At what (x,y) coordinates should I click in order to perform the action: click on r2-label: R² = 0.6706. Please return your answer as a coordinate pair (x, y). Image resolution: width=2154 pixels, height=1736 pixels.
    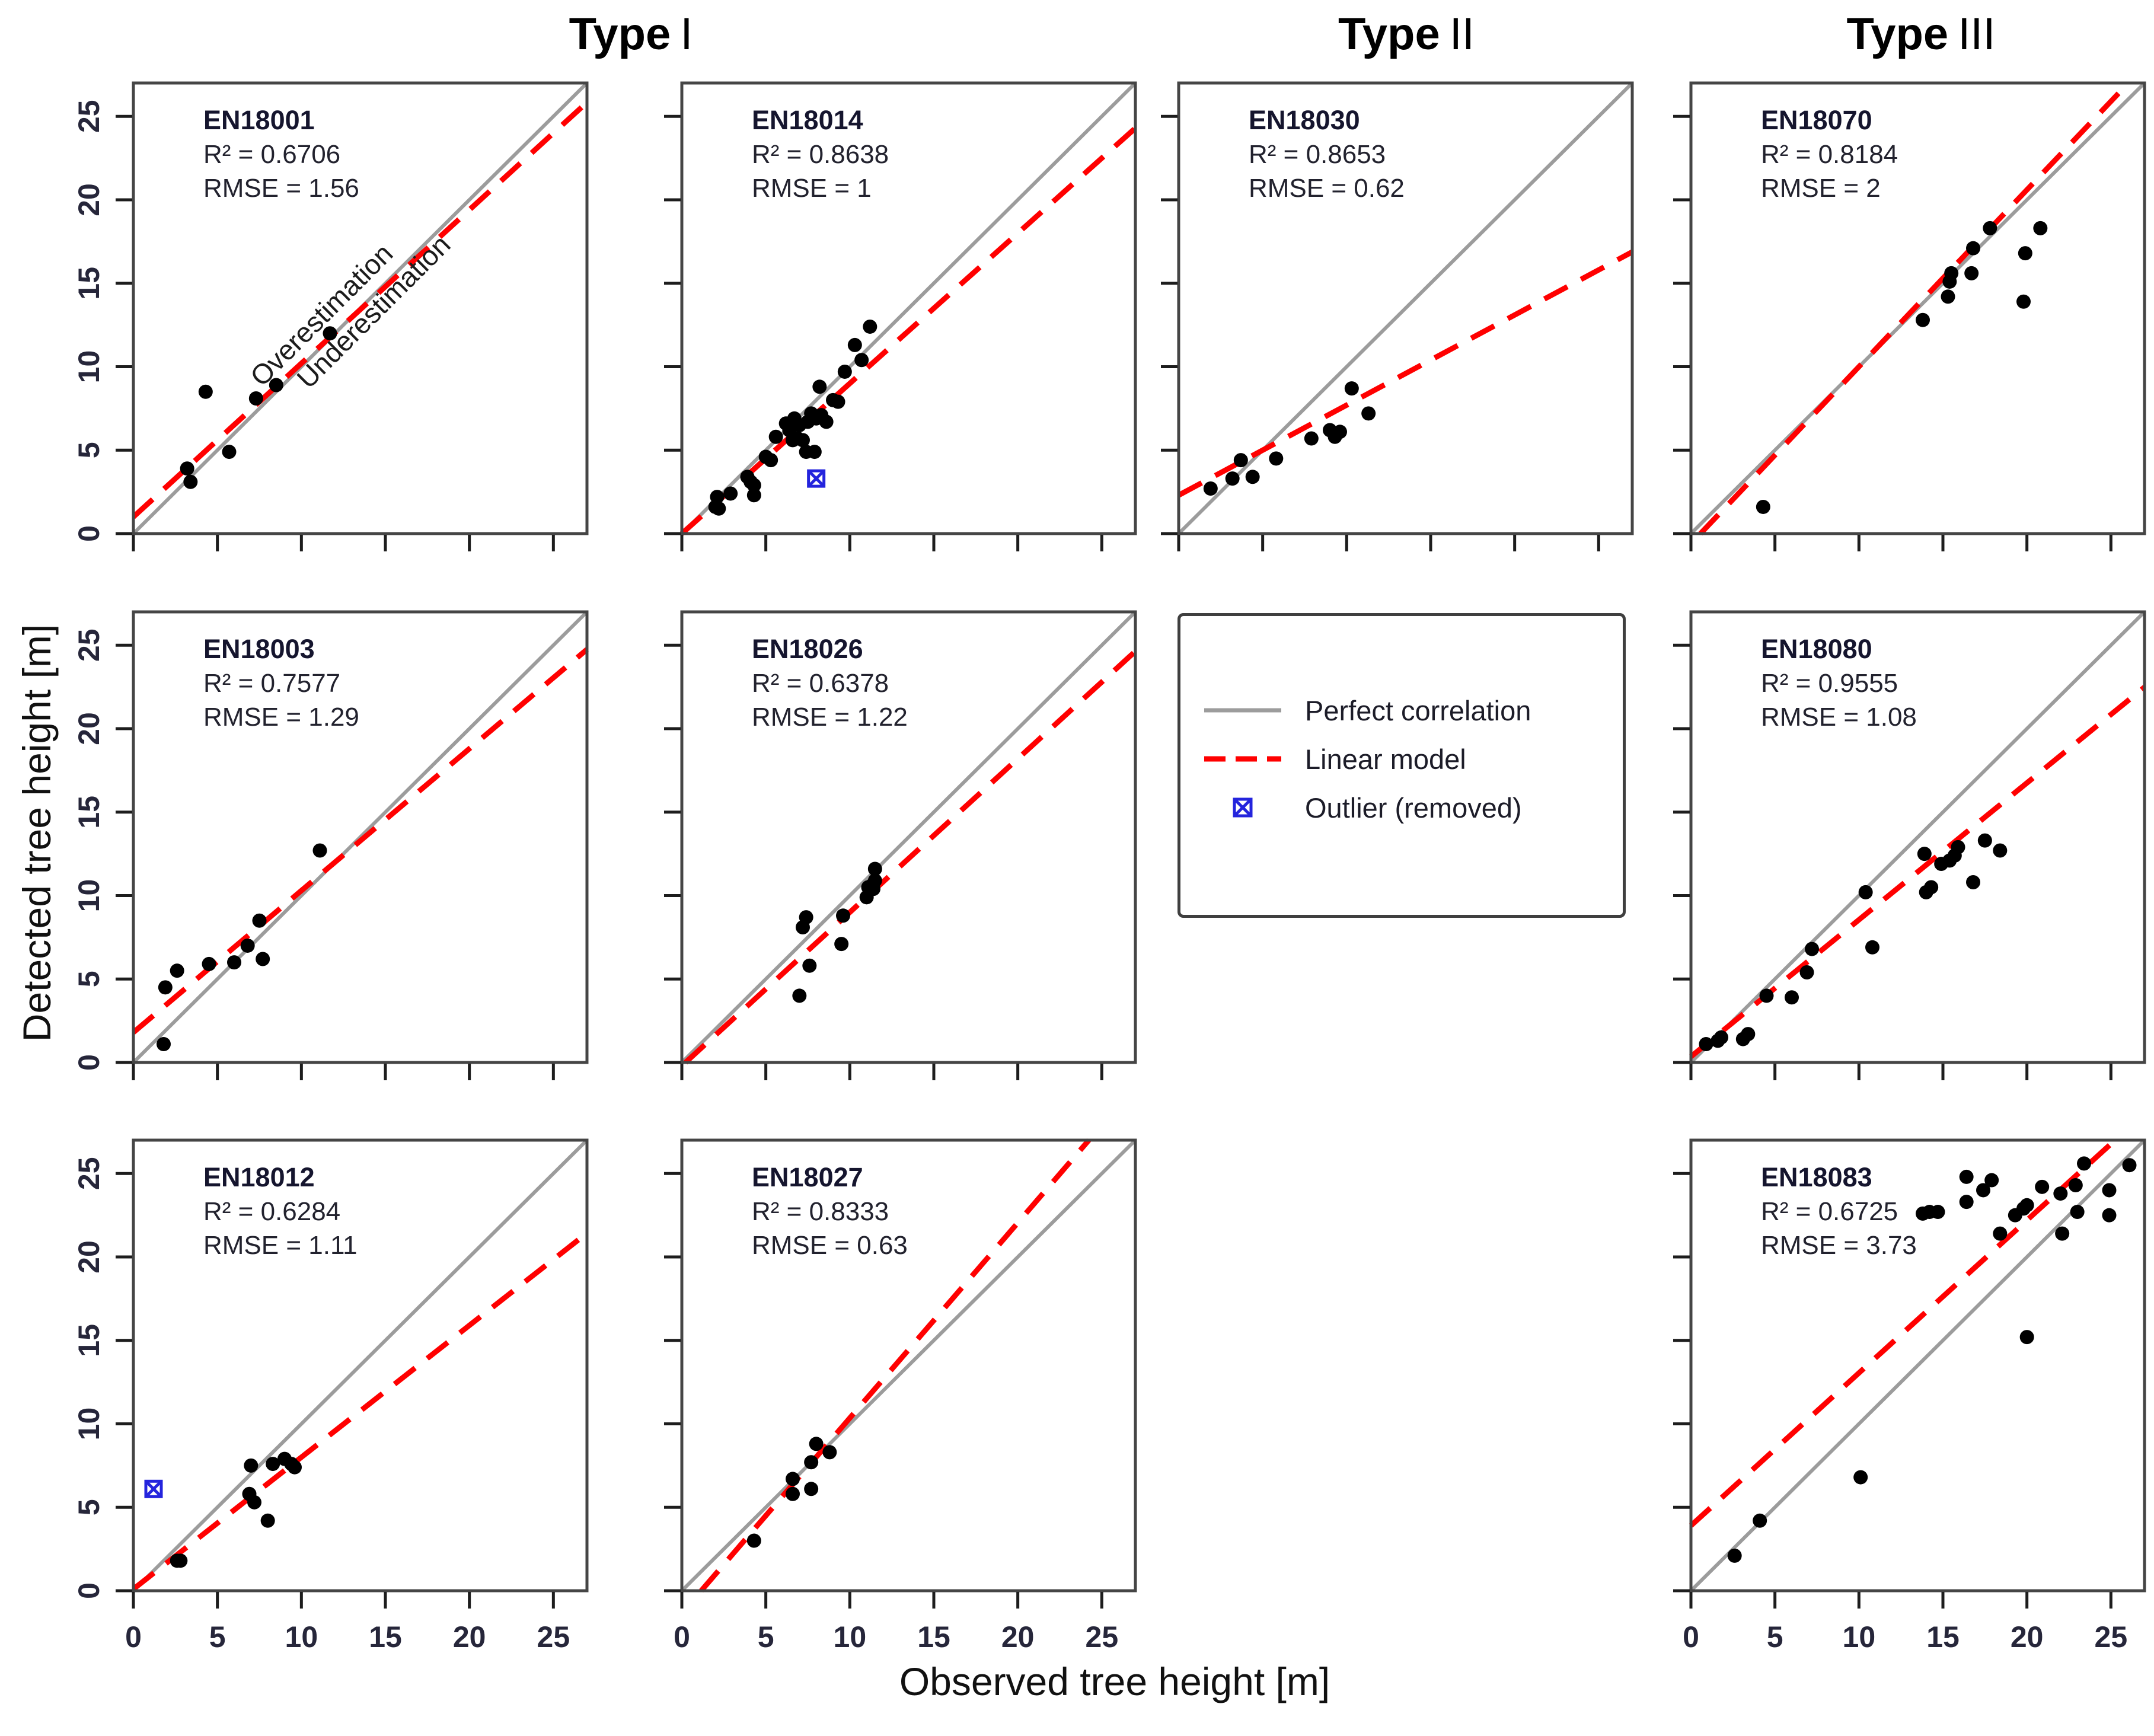
    Looking at the image, I should click on (272, 154).